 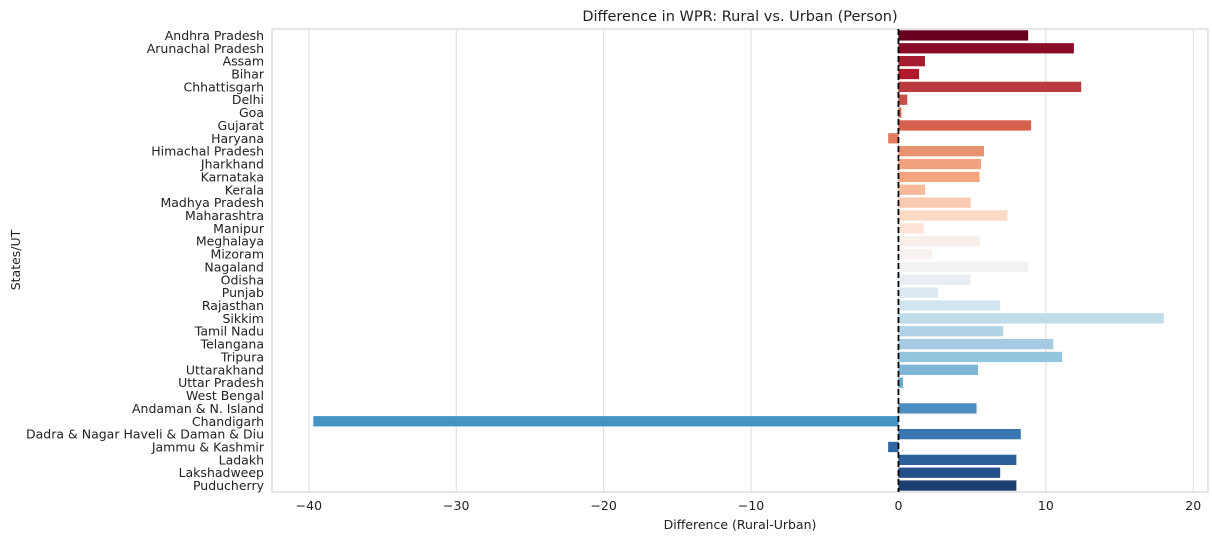 What do you see at coordinates (225, 395) in the screenshot?
I see `y-tick-label: West Bengal` at bounding box center [225, 395].